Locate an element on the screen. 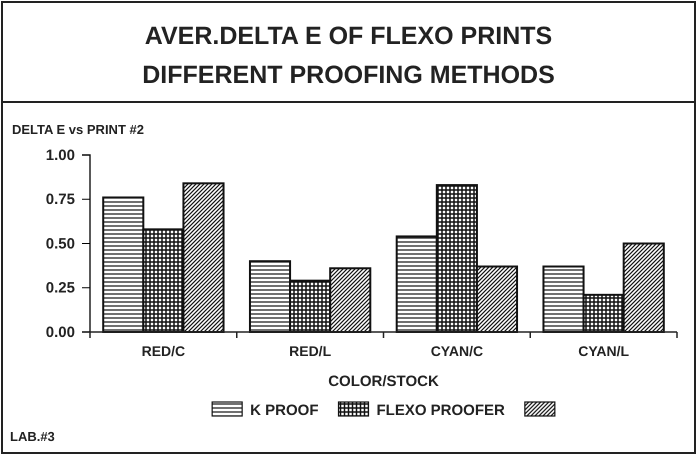 This screenshot has width=697, height=455. legend-label: K PROOF is located at coordinates (284, 410).